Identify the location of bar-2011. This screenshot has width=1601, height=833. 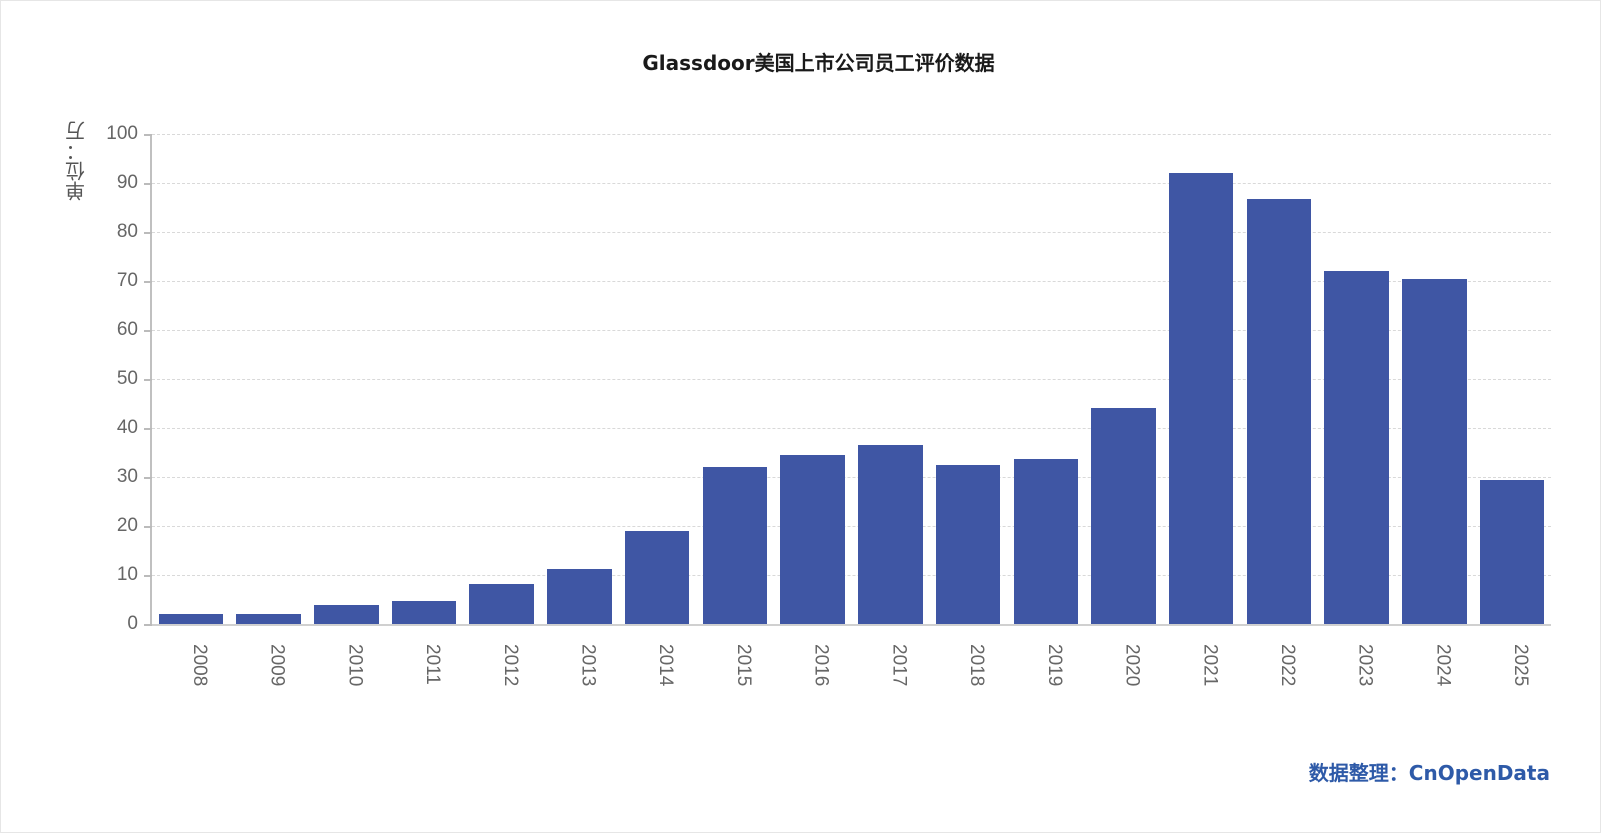
(424, 612).